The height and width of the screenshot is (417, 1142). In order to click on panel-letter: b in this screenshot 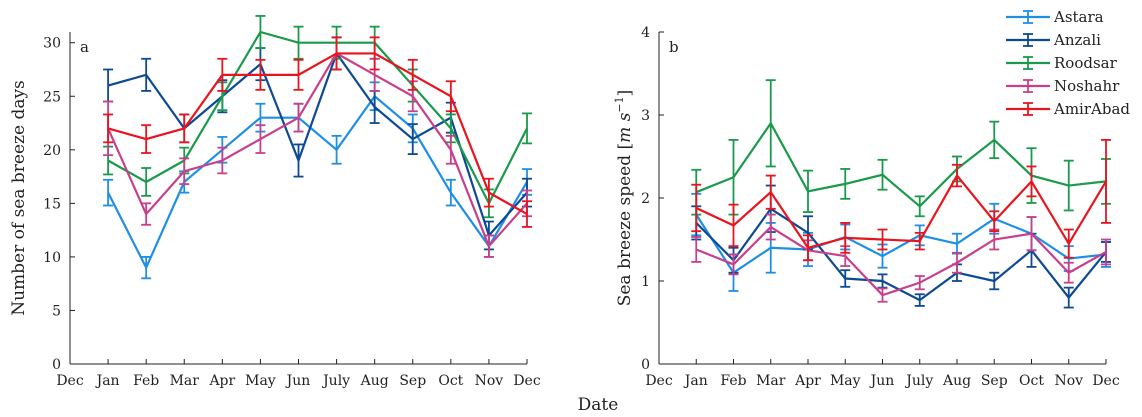, I will do `click(674, 47)`.